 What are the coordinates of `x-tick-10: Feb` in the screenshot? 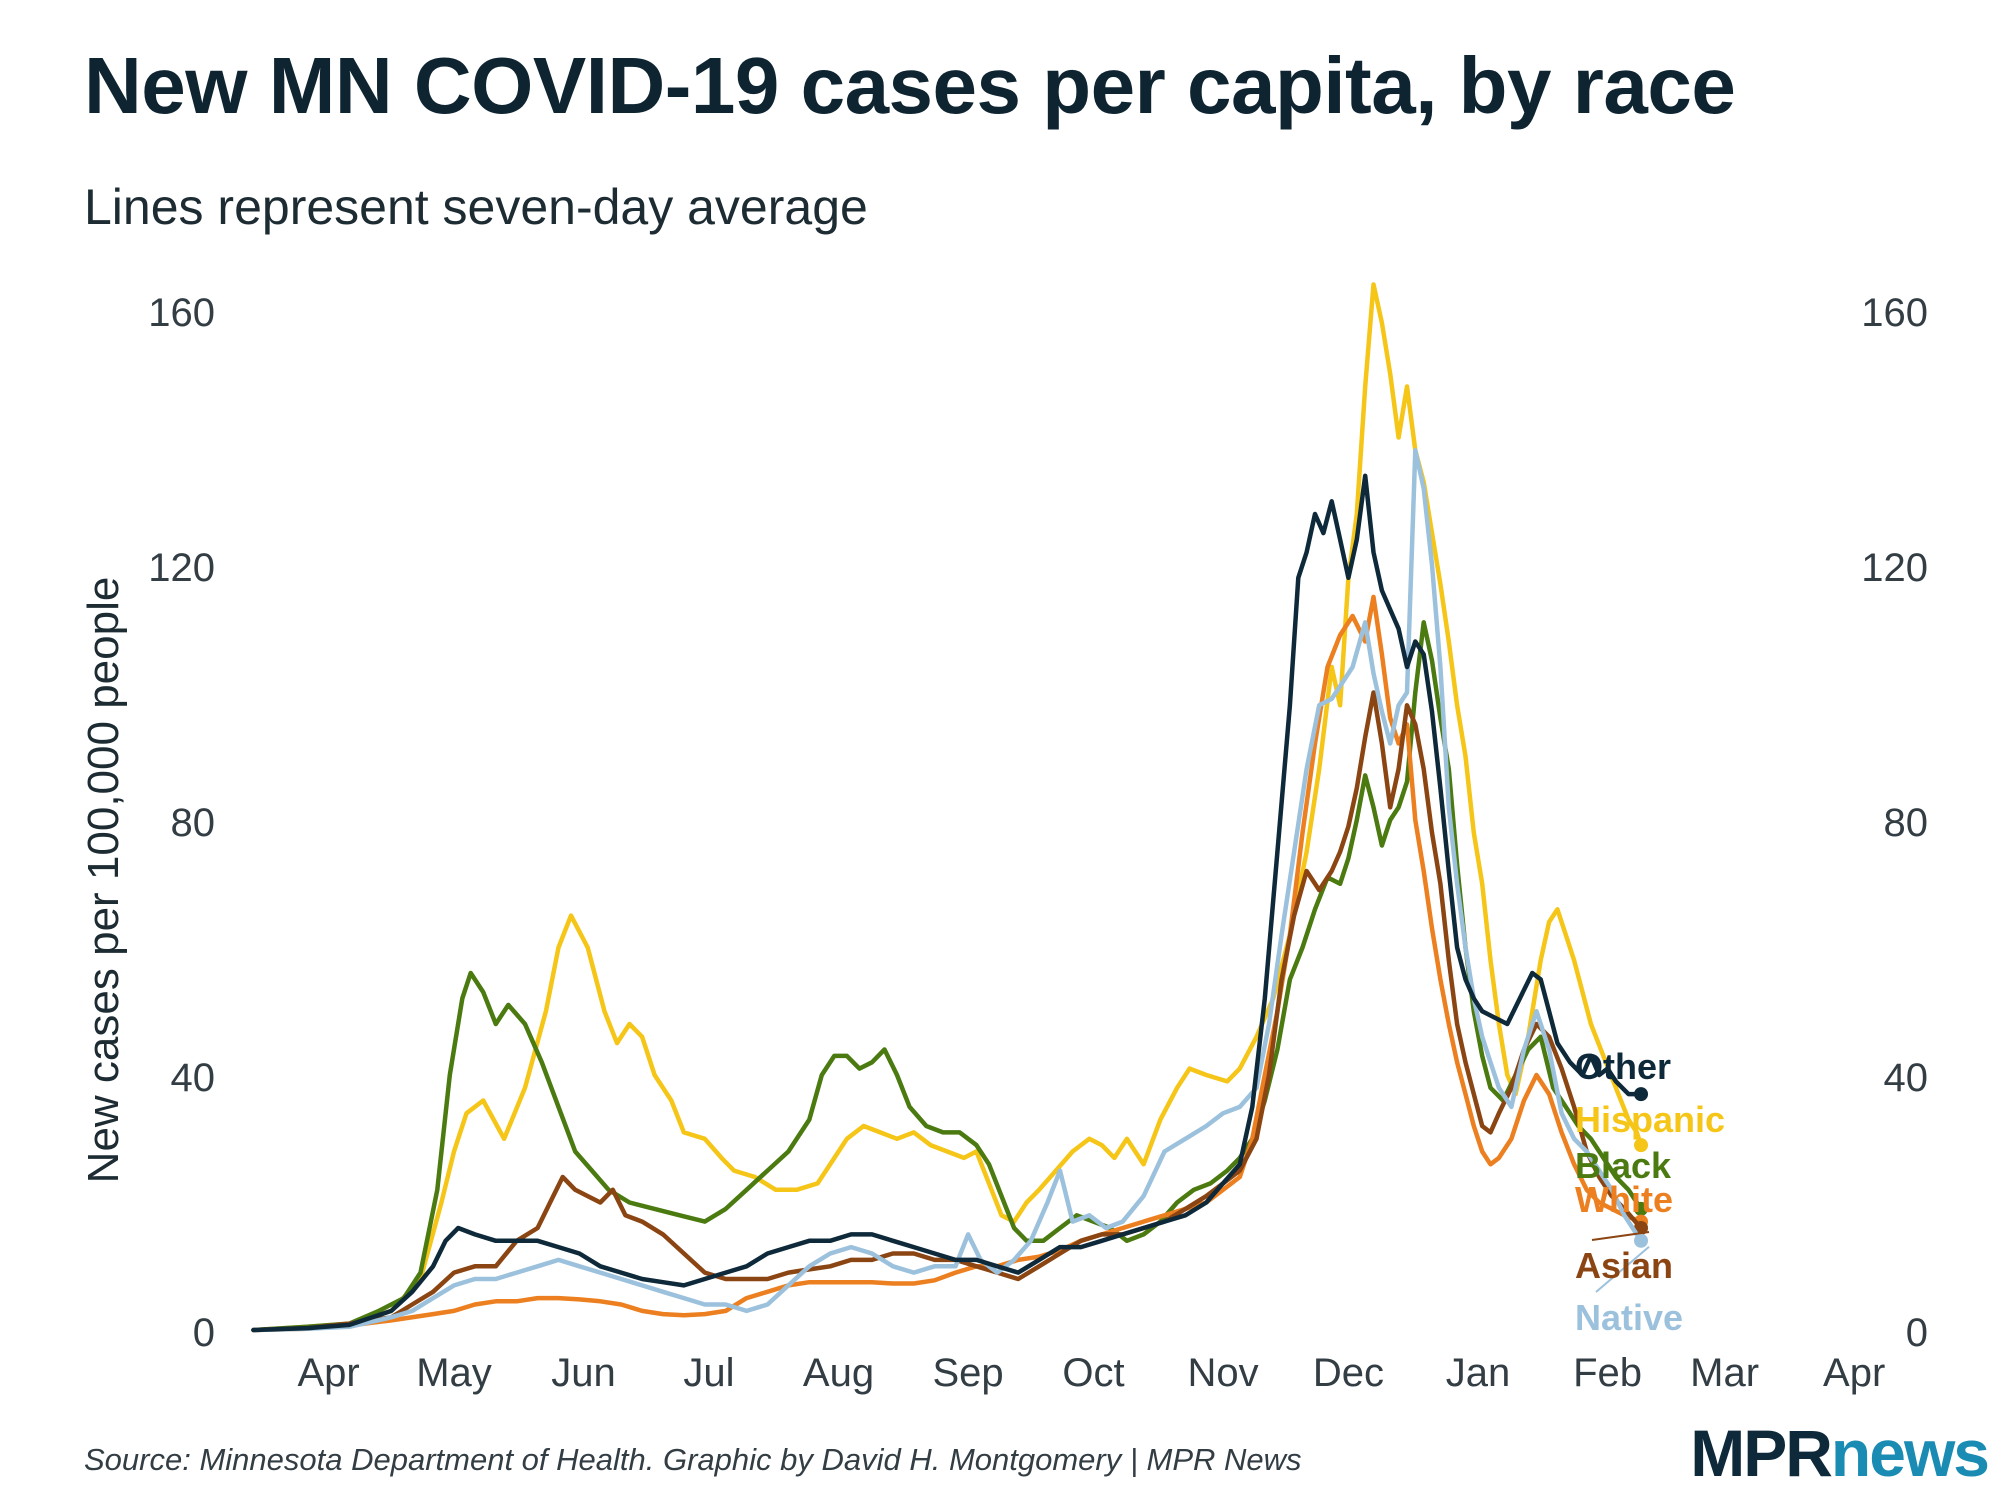 It's located at (1607, 1373).